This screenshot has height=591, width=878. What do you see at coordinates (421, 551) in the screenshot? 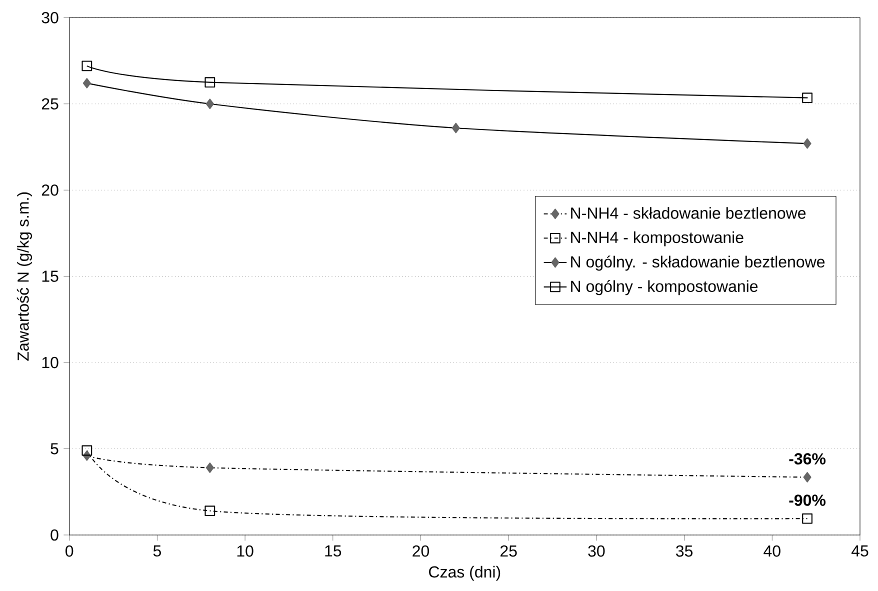
I see `x-tick-label: 20` at bounding box center [421, 551].